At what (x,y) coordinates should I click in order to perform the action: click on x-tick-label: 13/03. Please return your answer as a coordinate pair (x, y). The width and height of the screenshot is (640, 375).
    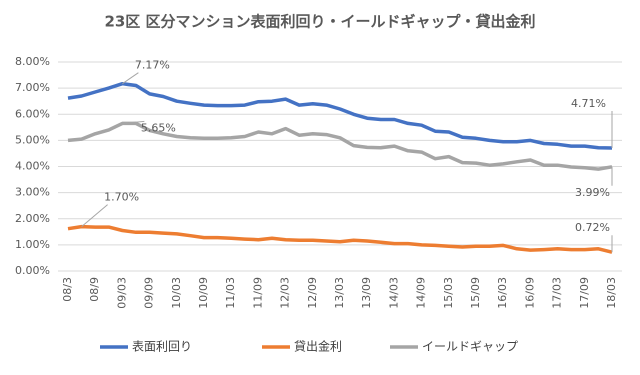
    Looking at the image, I should click on (339, 293).